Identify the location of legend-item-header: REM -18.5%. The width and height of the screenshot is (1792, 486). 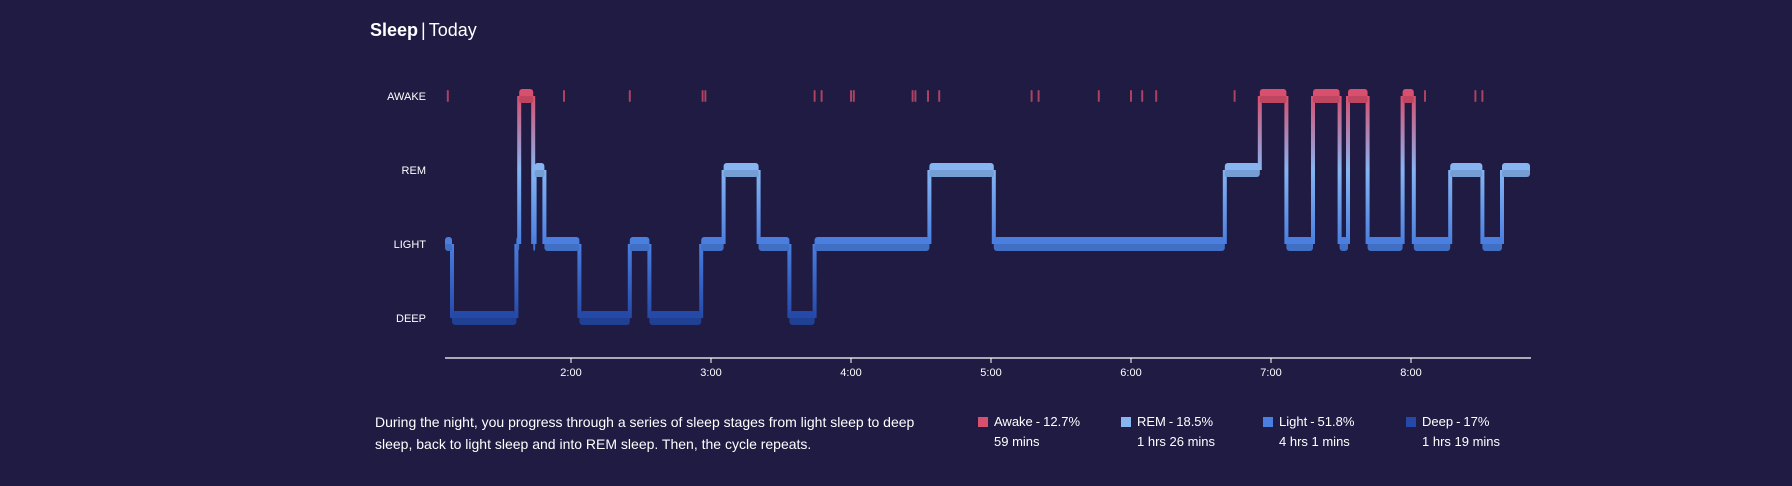
(1168, 421).